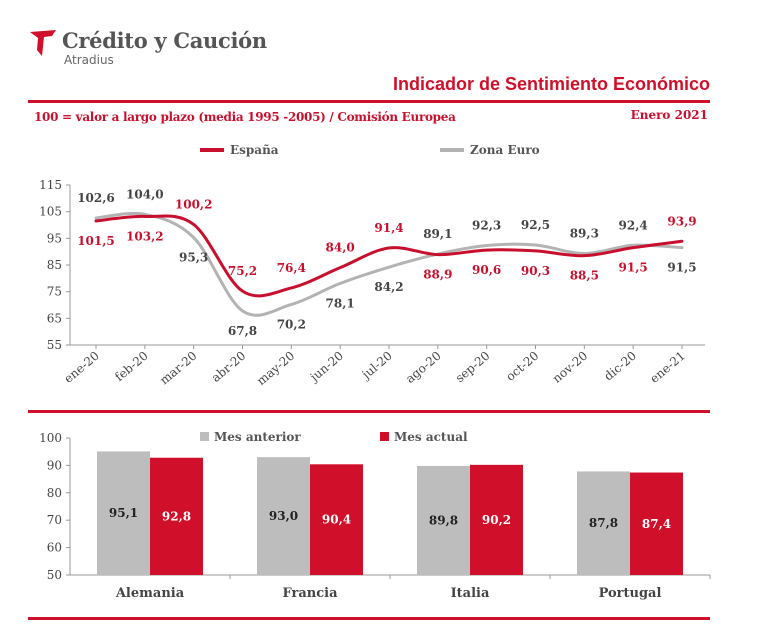 Image resolution: width=770 pixels, height=643 pixels. What do you see at coordinates (369, 101) in the screenshot?
I see `title-divider` at bounding box center [369, 101].